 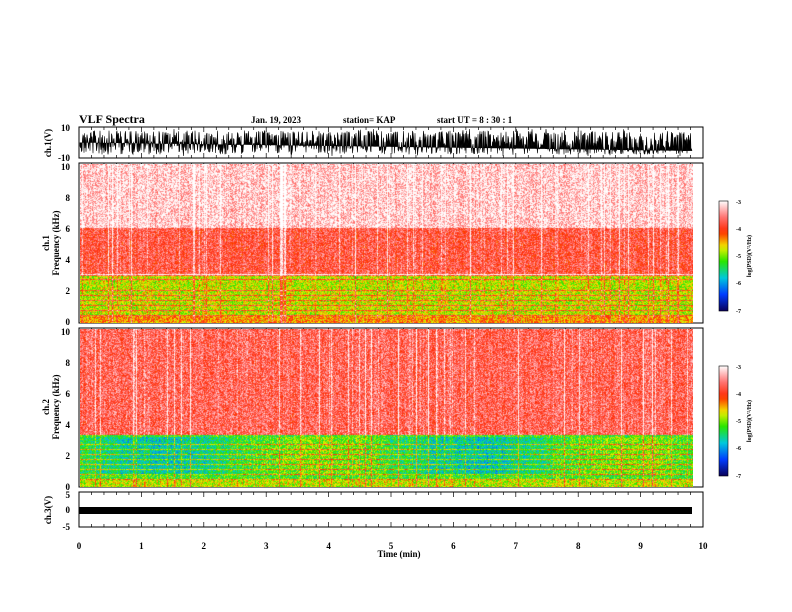 I want to click on time-tick-label: 2, so click(x=204, y=546).